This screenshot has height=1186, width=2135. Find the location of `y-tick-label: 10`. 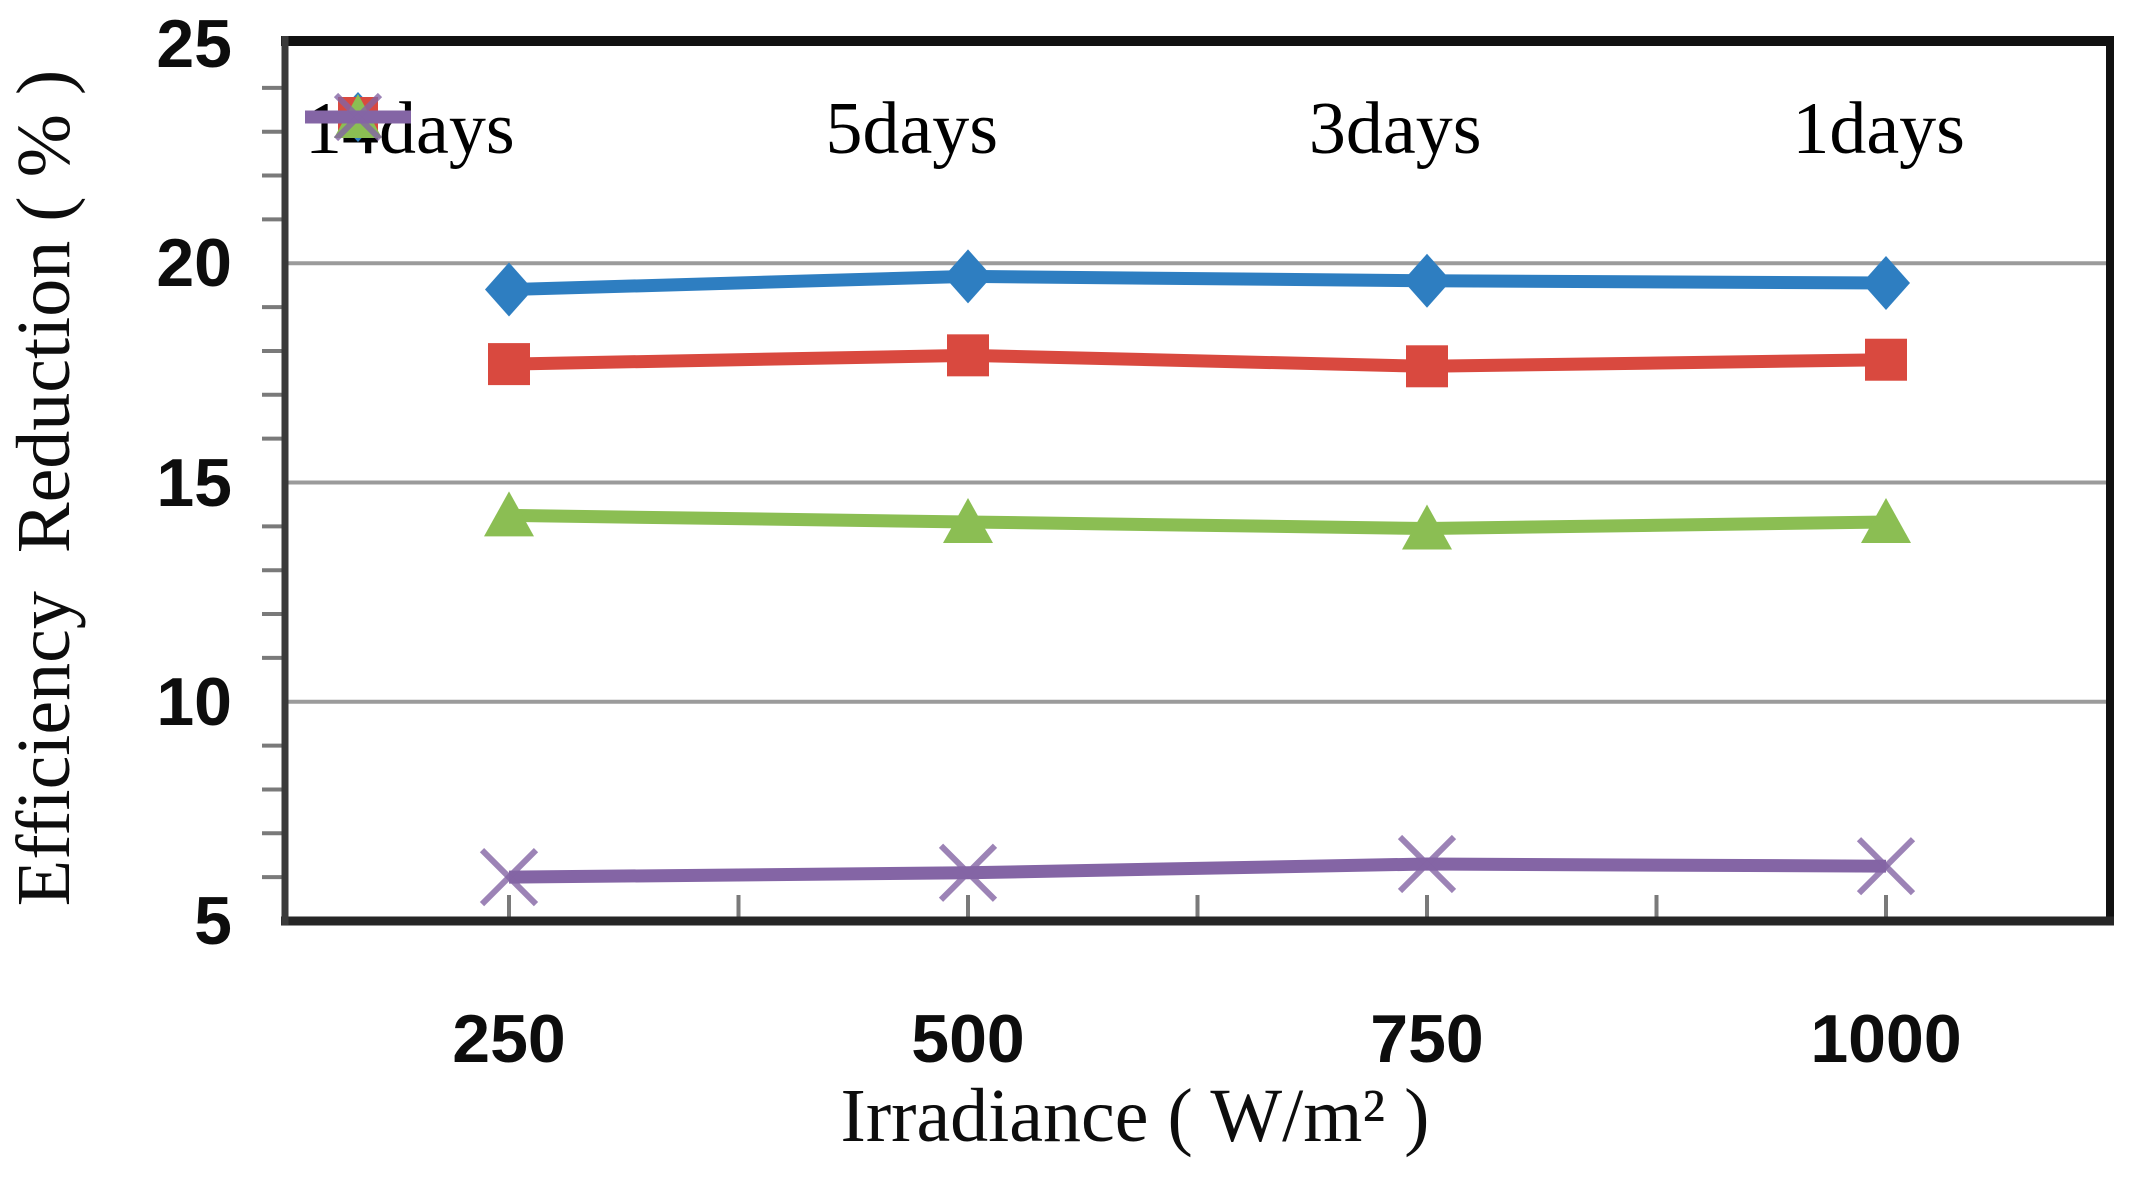

y-tick-label: 10 is located at coordinates (194, 701).